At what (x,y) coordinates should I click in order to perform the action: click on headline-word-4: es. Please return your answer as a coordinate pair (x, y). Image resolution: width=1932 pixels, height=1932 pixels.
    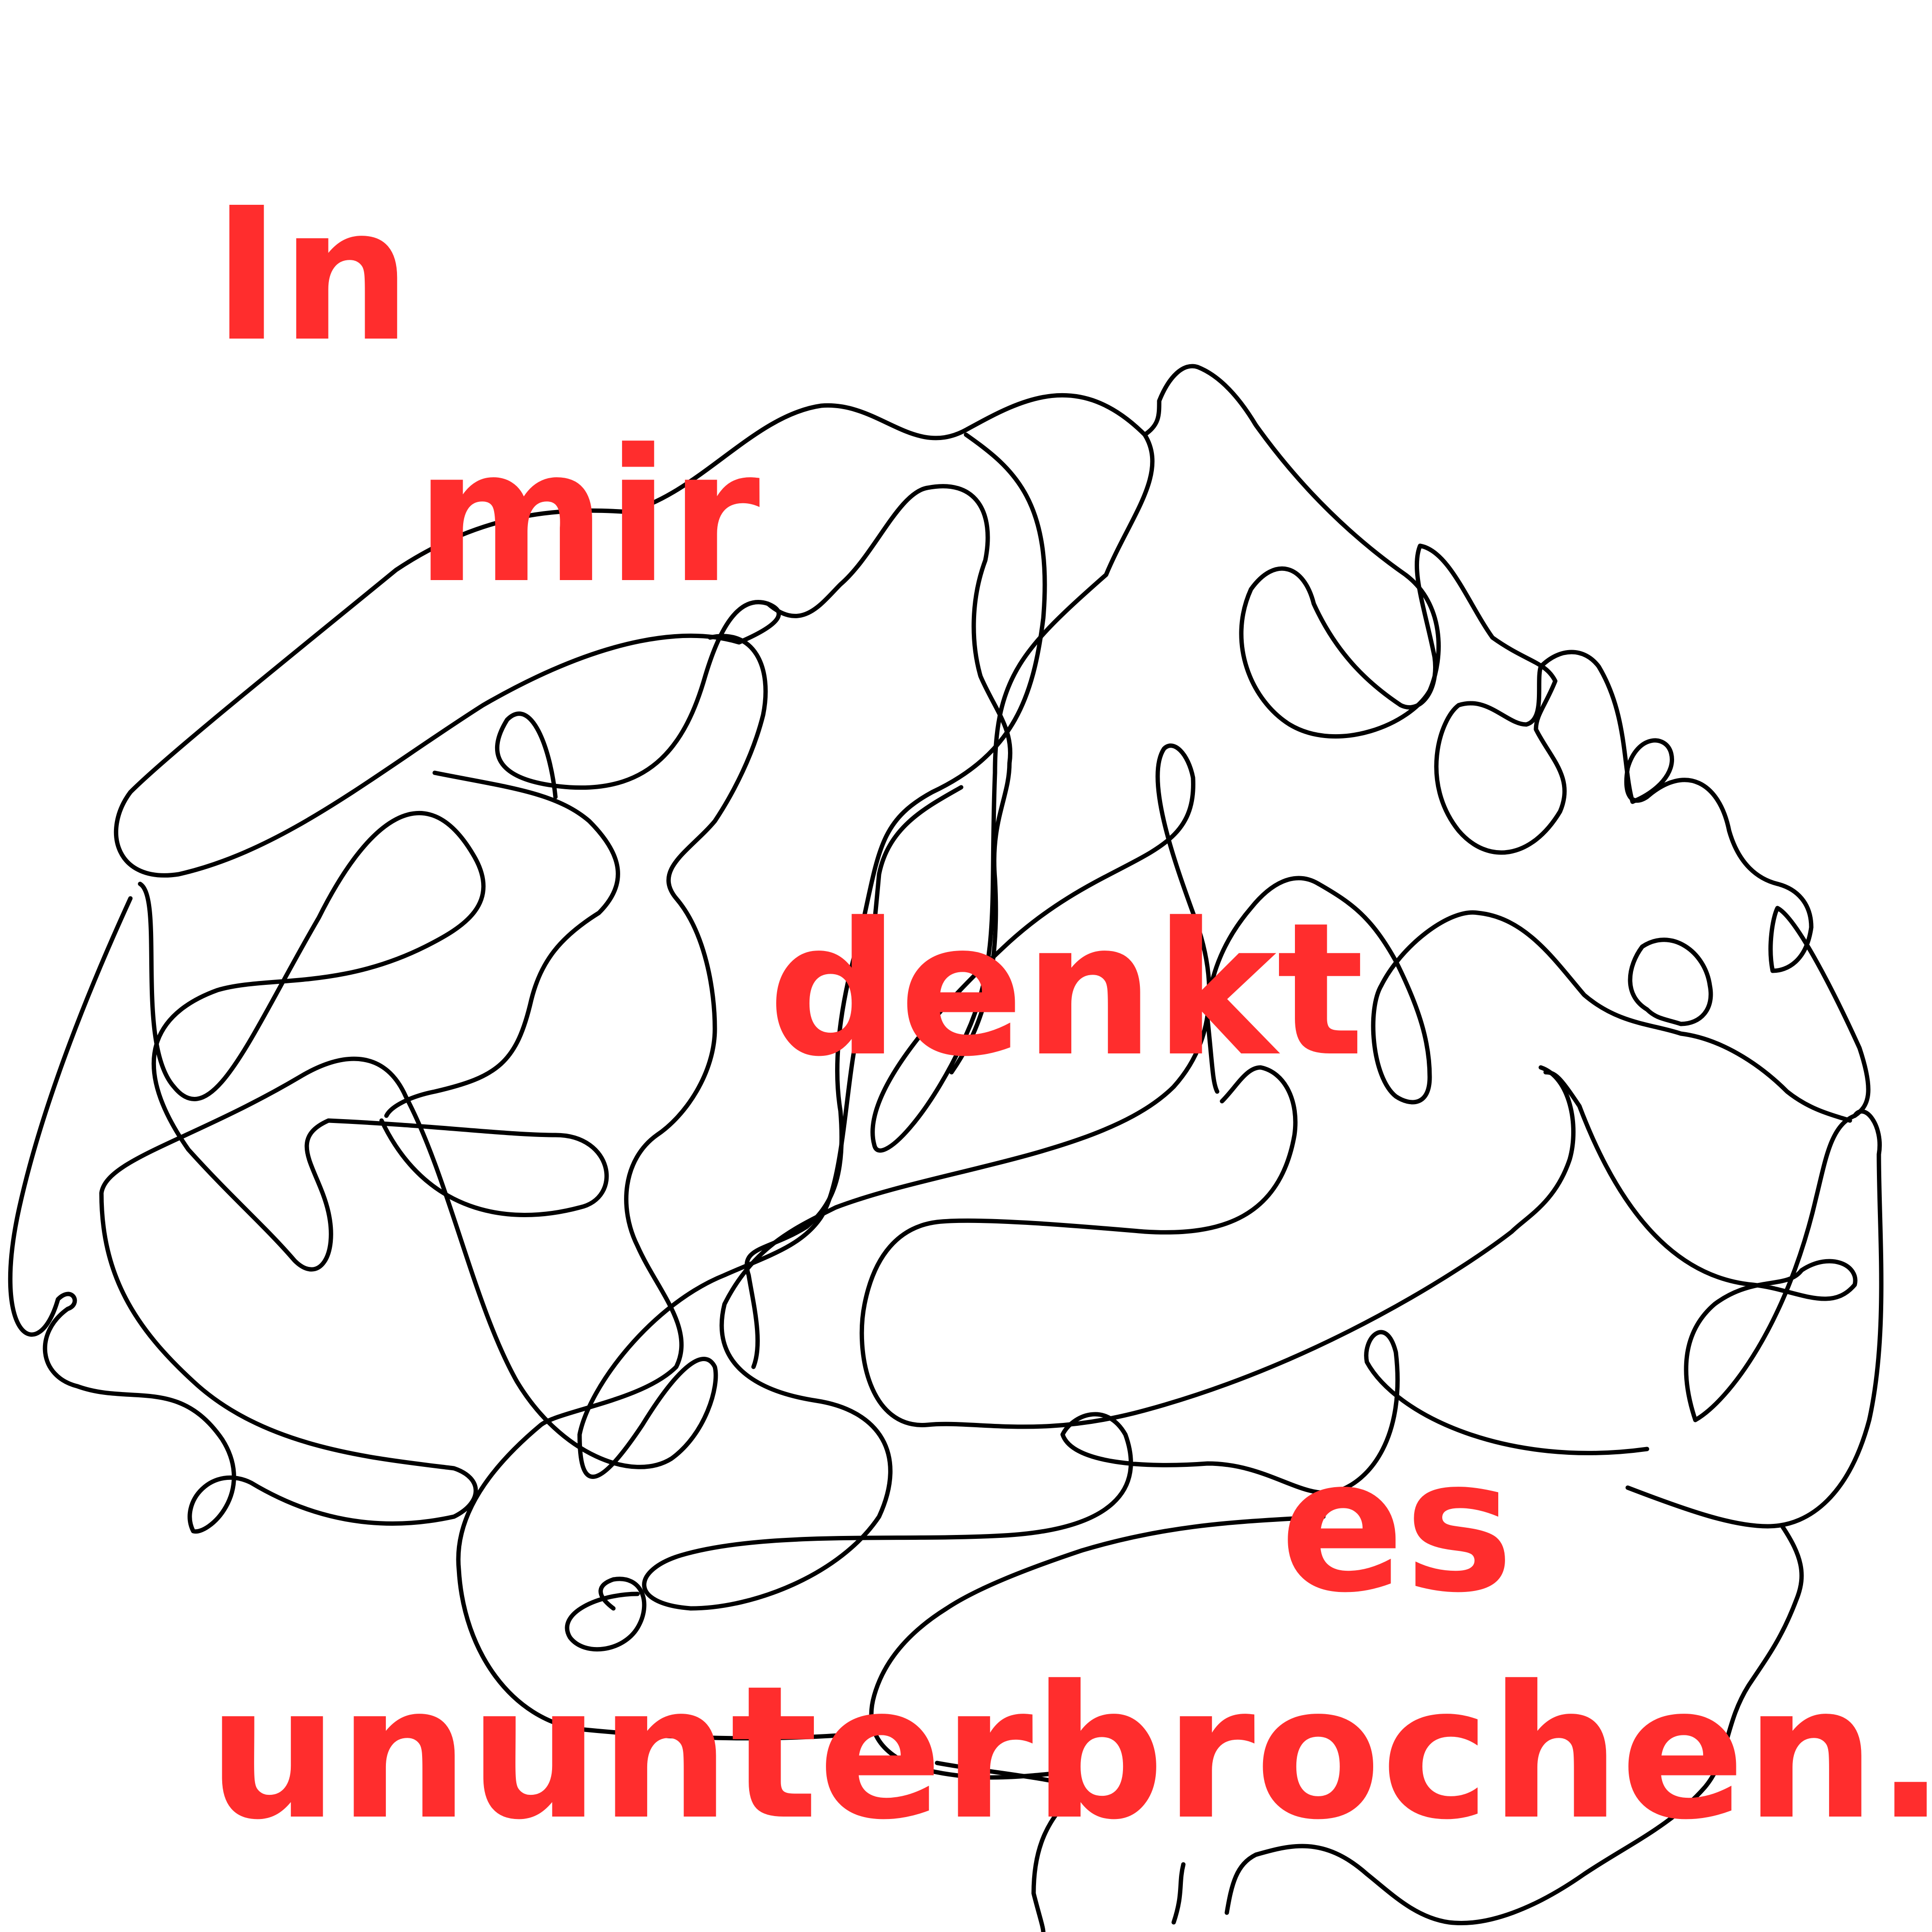
    Looking at the image, I should click on (1397, 1526).